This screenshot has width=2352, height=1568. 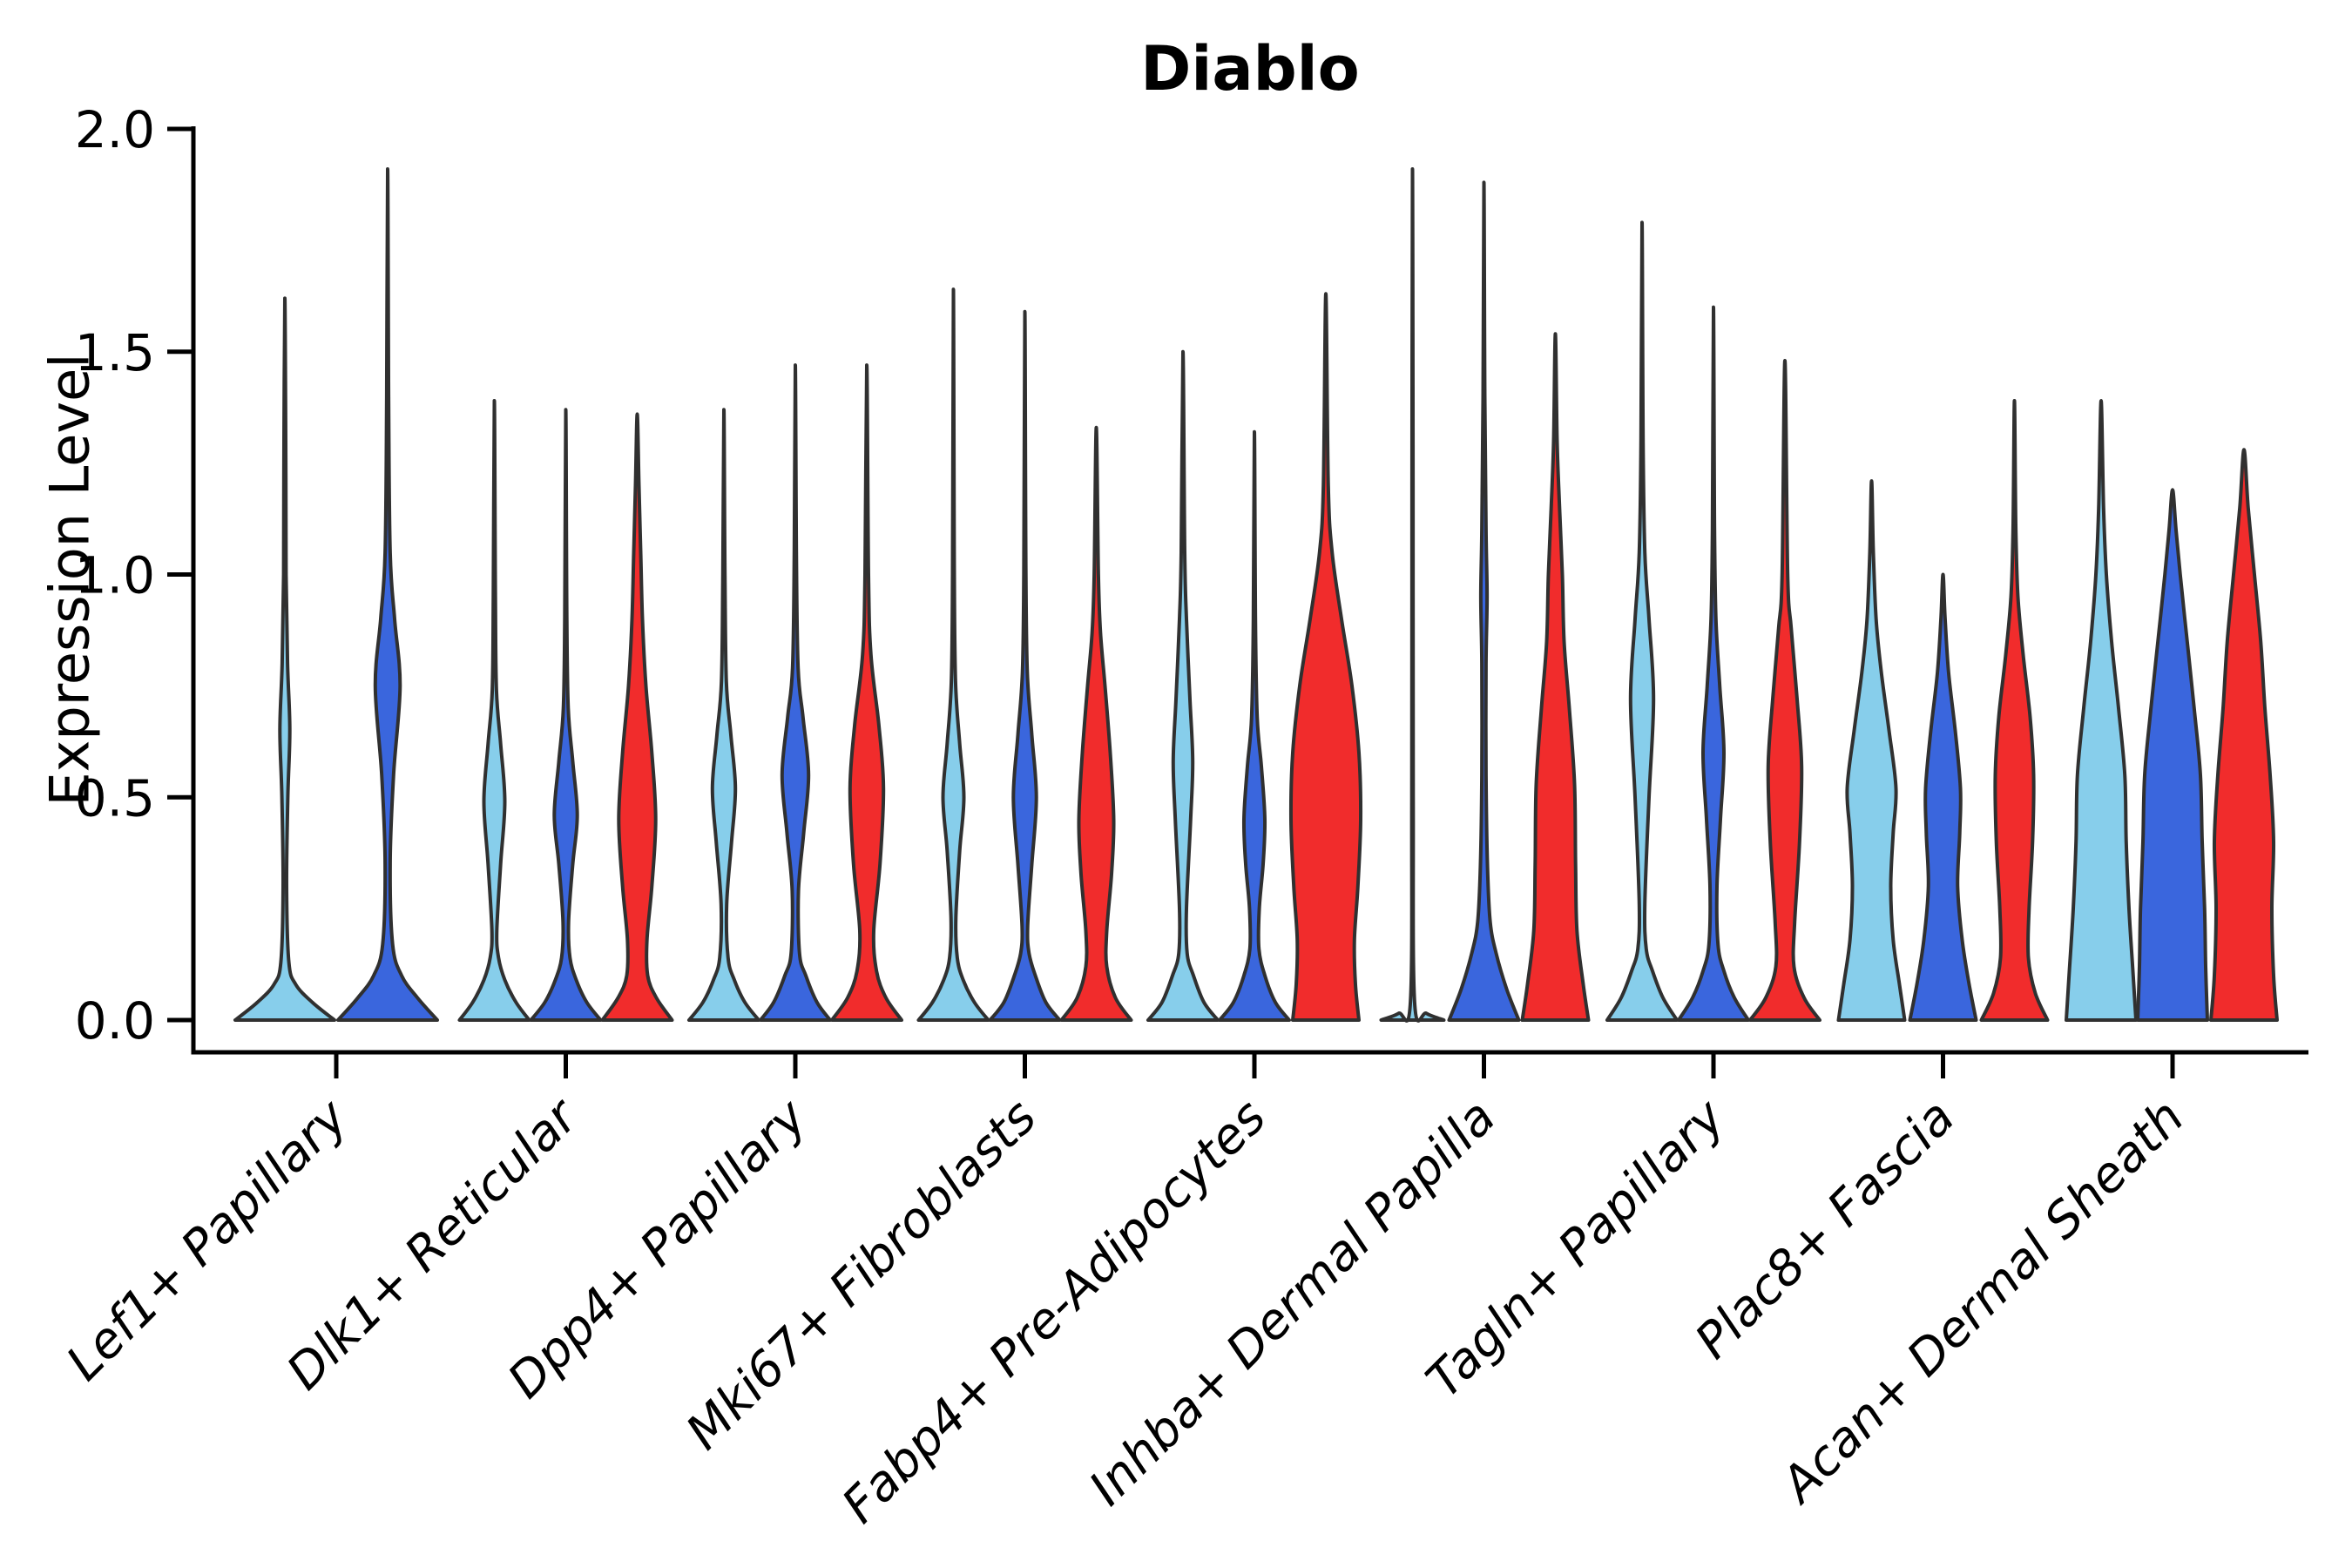 What do you see at coordinates (115, 575) in the screenshot?
I see `y-tick-label: 1.0` at bounding box center [115, 575].